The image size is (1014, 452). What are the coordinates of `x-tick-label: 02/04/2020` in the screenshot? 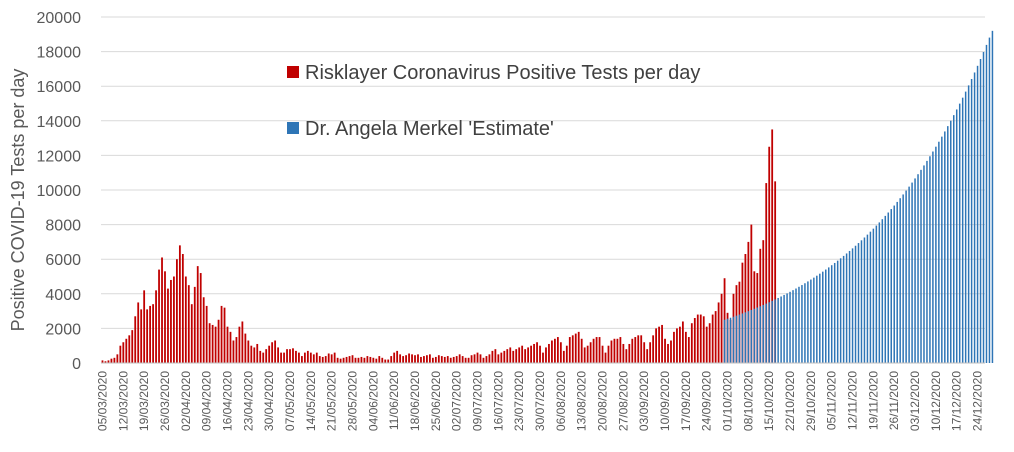 It's located at (186, 401).